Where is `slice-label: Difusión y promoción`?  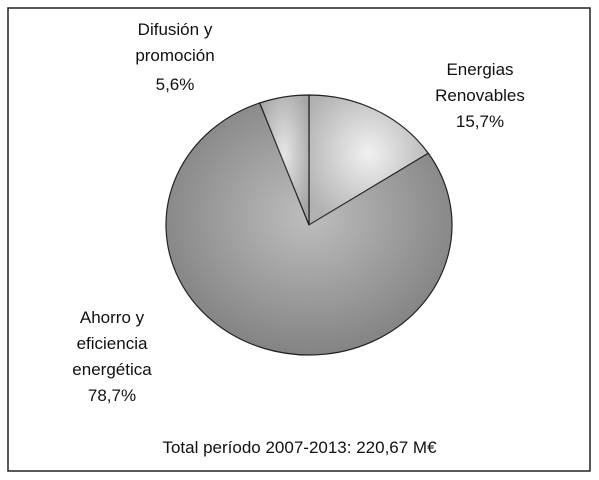 slice-label: Difusión y promoción is located at coordinates (175, 42).